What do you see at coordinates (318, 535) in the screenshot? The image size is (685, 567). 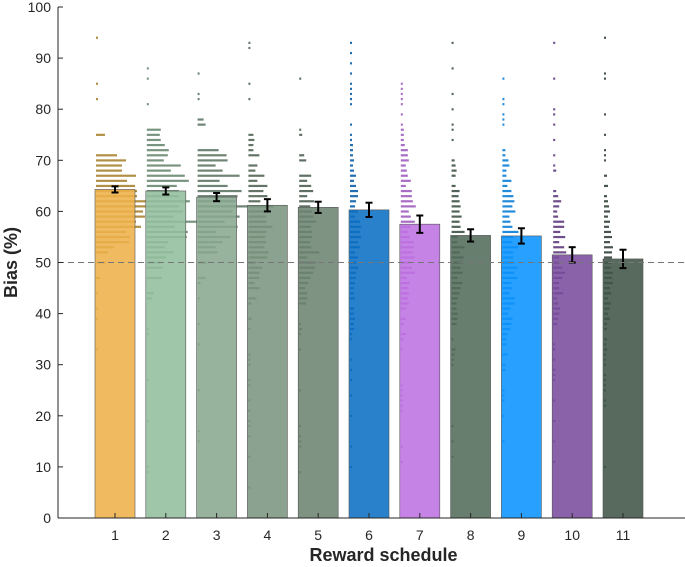 I see `x-tick-label: 5` at bounding box center [318, 535].